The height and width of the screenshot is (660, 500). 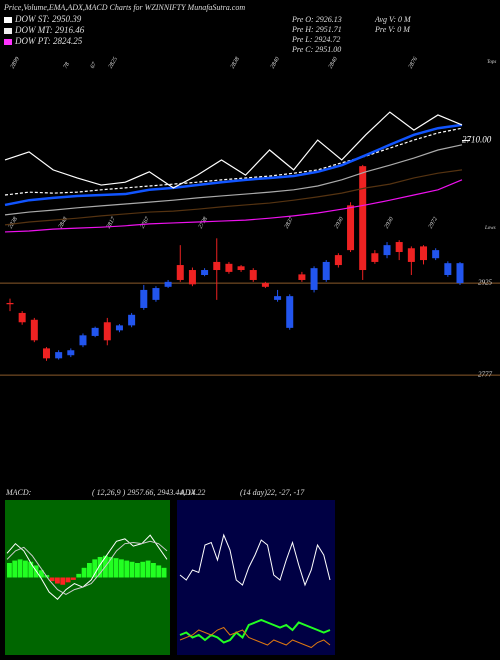 I want to click on info-text: Pre L: 2924.72, so click(x=315, y=39).